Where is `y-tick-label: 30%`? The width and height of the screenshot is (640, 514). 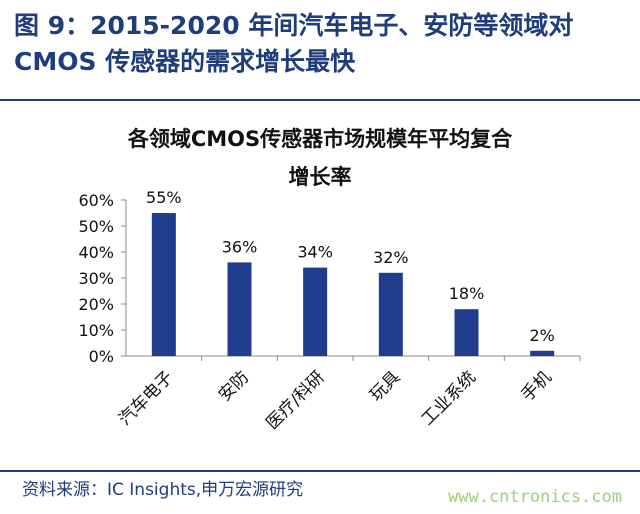
y-tick-label: 30% is located at coordinates (96, 278).